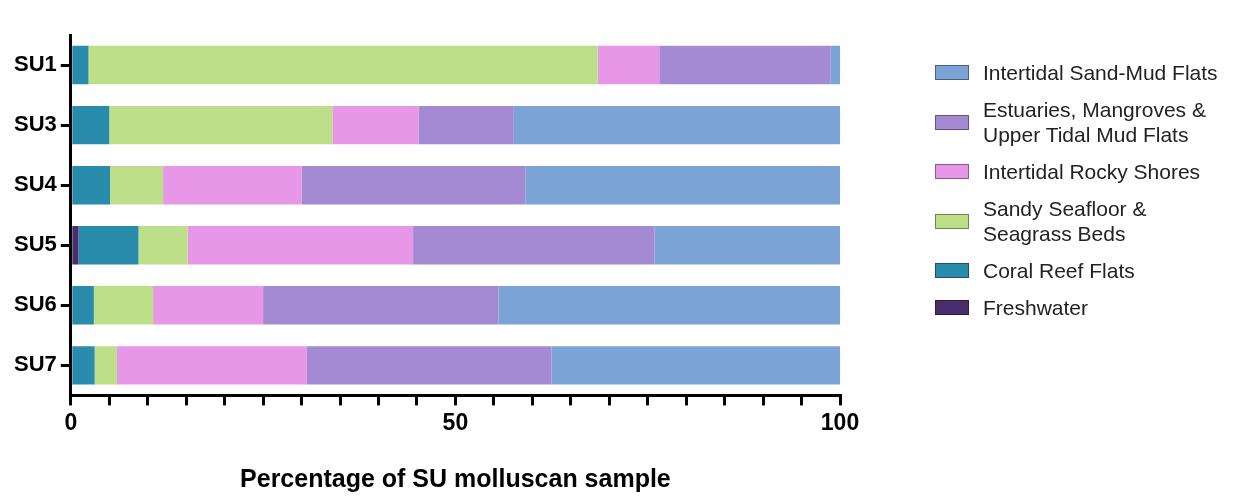  What do you see at coordinates (35, 364) in the screenshot?
I see `y-tick-label: SU7` at bounding box center [35, 364].